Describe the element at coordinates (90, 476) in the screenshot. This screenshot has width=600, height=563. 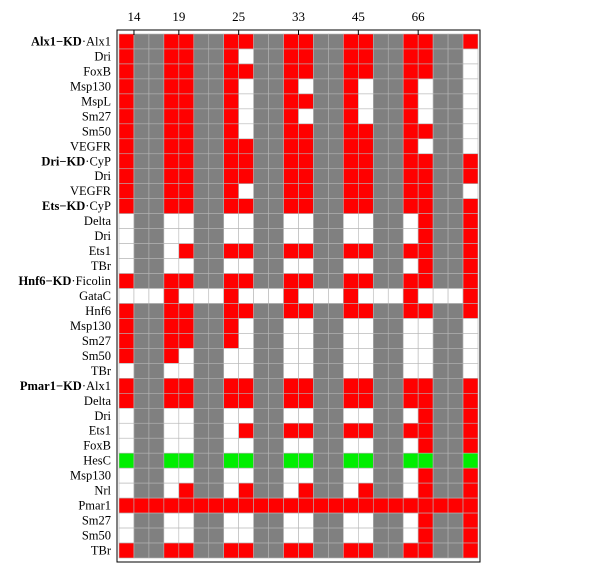
I see `gene-label: Msp130` at that location.